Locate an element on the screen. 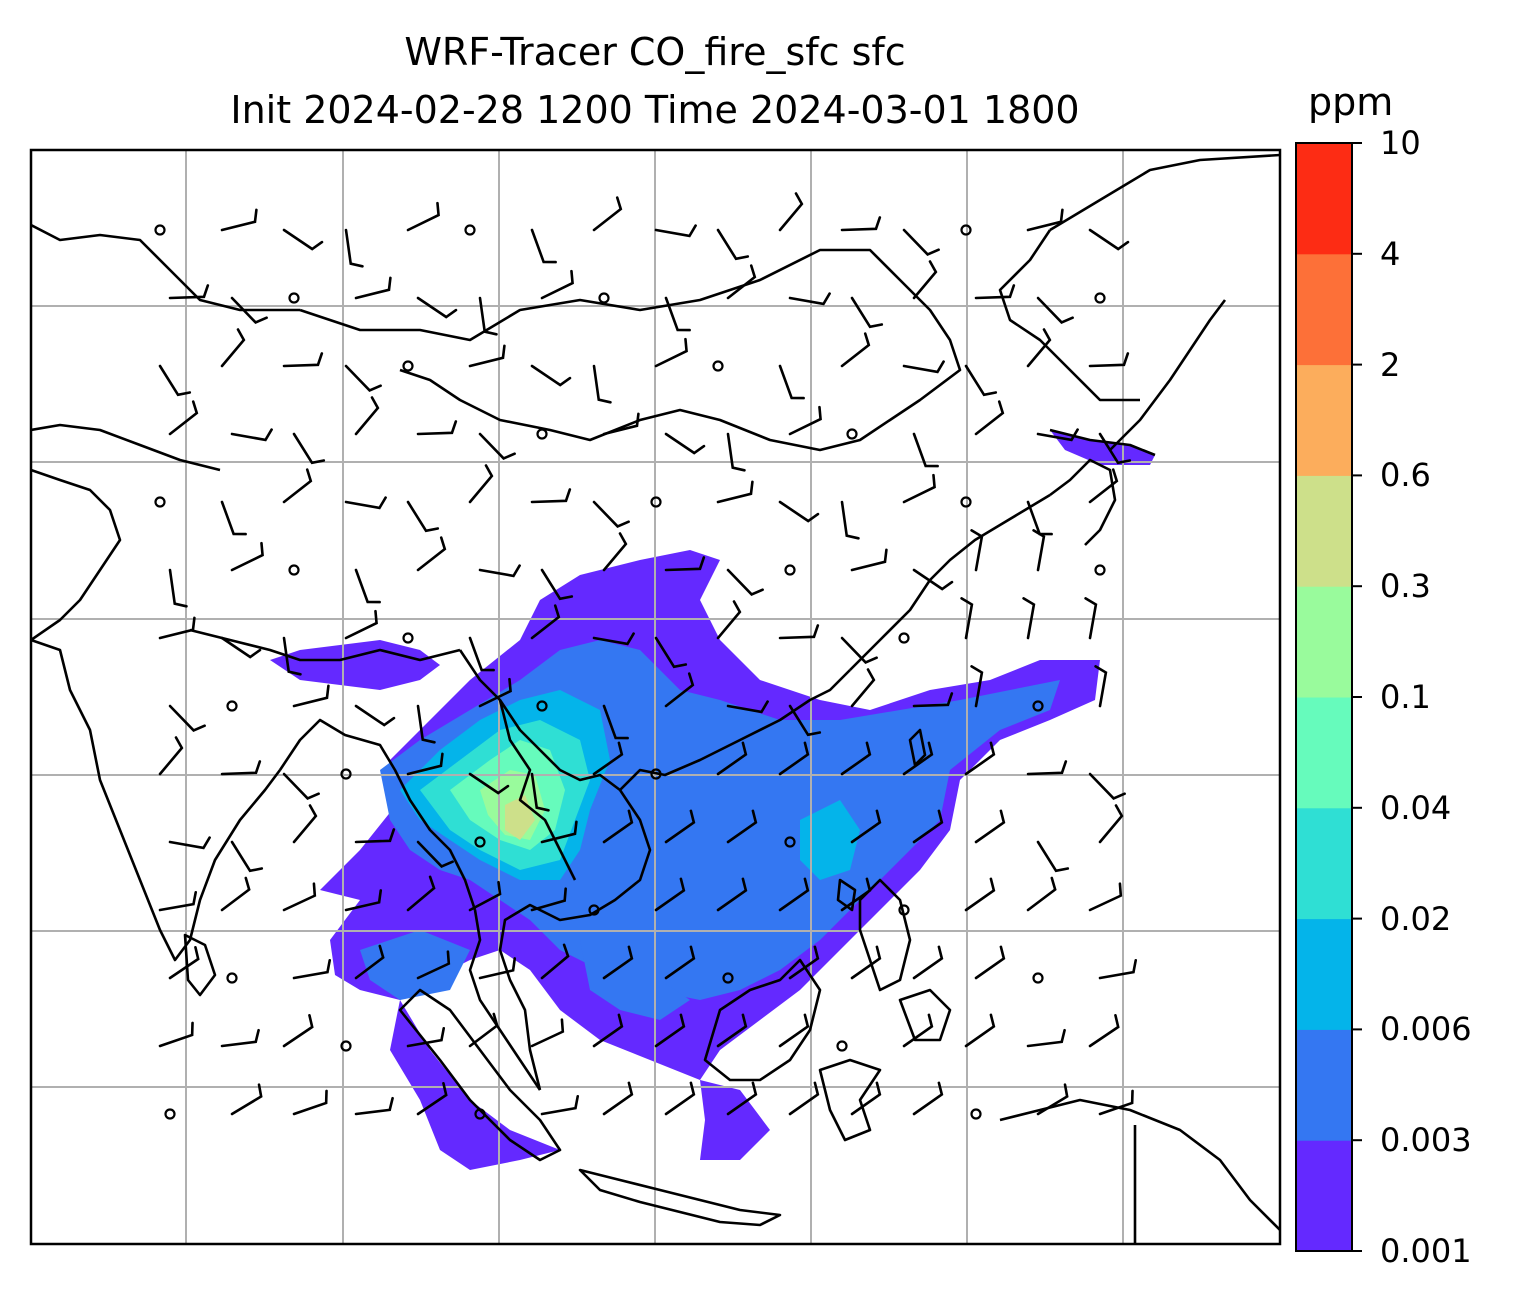 This screenshot has width=1528, height=1306. colorbar-unit-label: ppm is located at coordinates (1351, 102).